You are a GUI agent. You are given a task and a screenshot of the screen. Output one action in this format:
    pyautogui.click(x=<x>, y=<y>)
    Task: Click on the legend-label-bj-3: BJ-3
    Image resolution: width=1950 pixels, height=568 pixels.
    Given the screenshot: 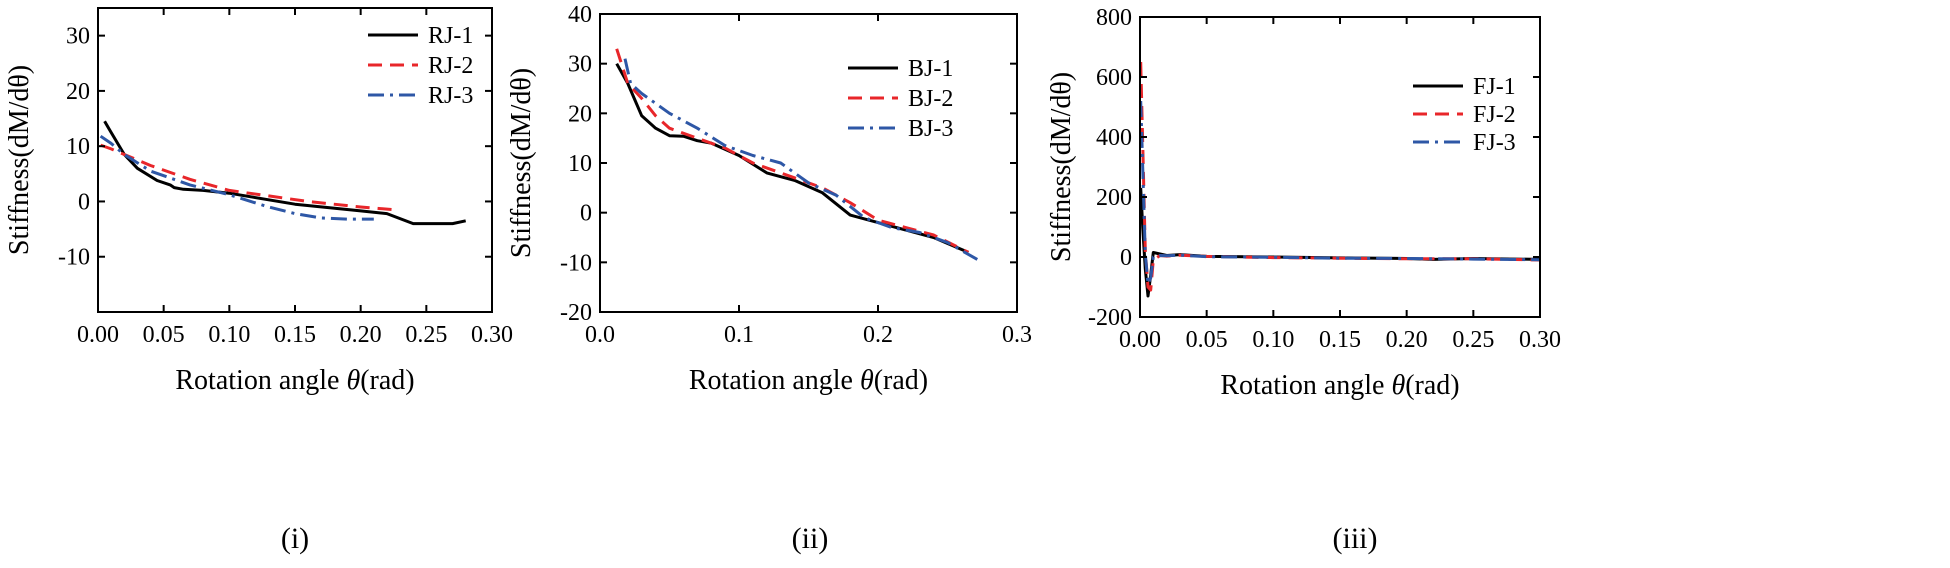 What is the action you would take?
    pyautogui.click(x=930, y=129)
    